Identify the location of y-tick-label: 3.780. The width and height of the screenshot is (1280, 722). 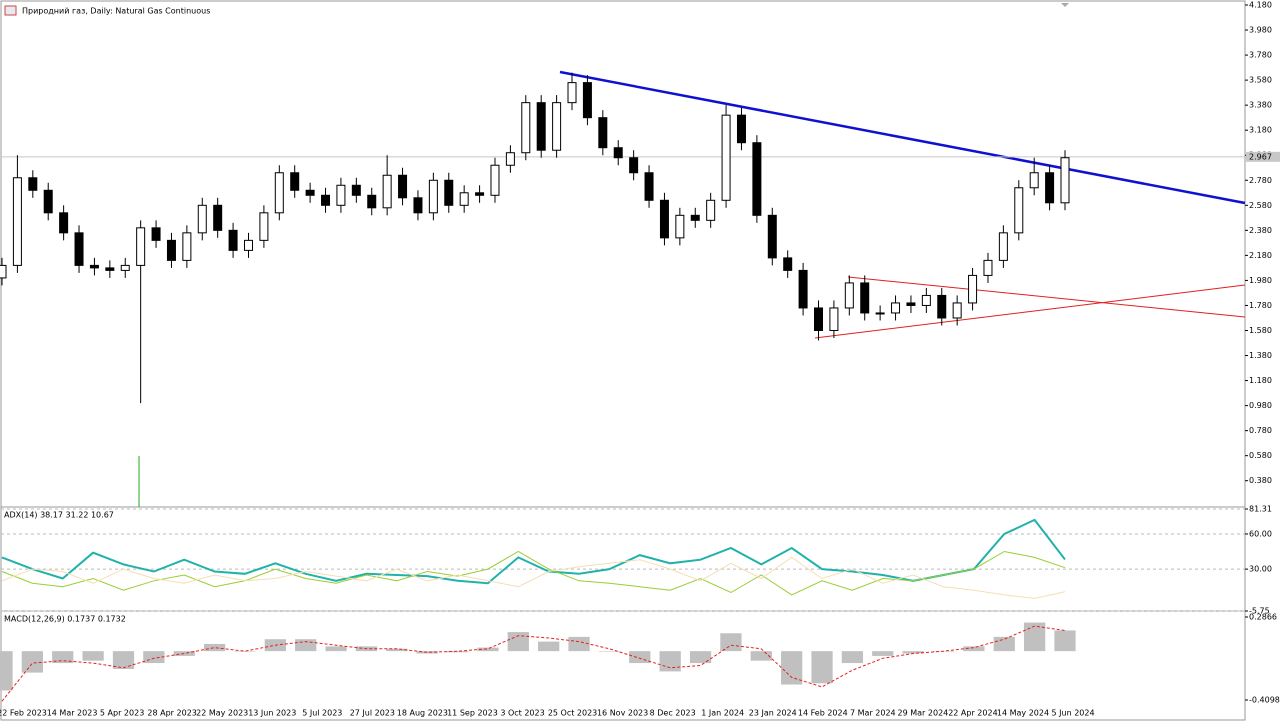
(1260, 55).